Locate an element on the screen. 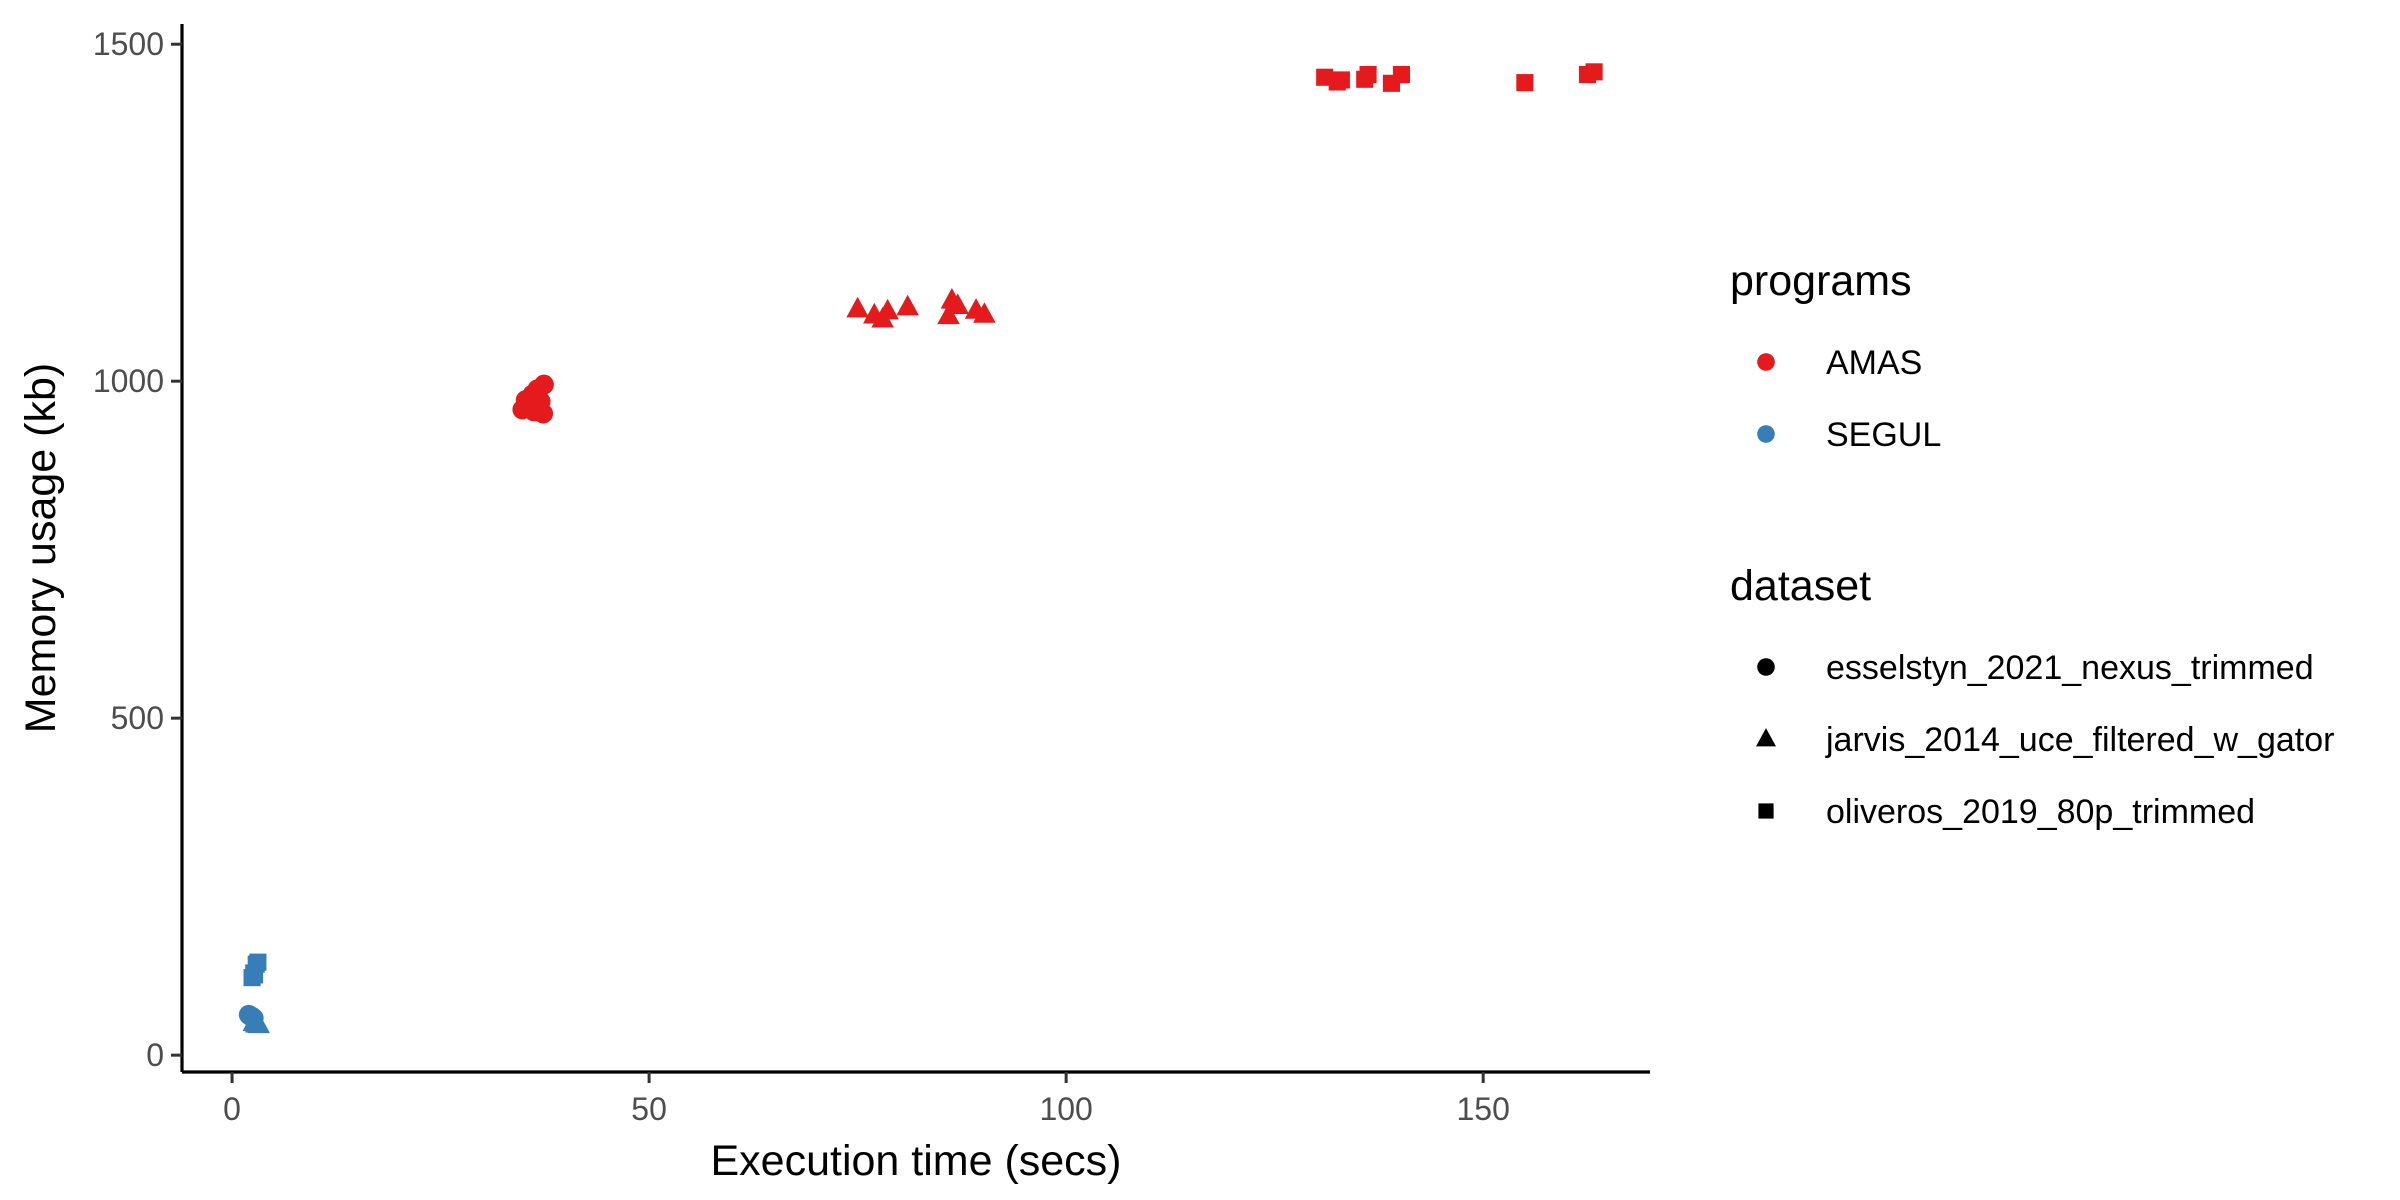 The image size is (2400, 1200). legend-title: programs is located at coordinates (1821, 281).